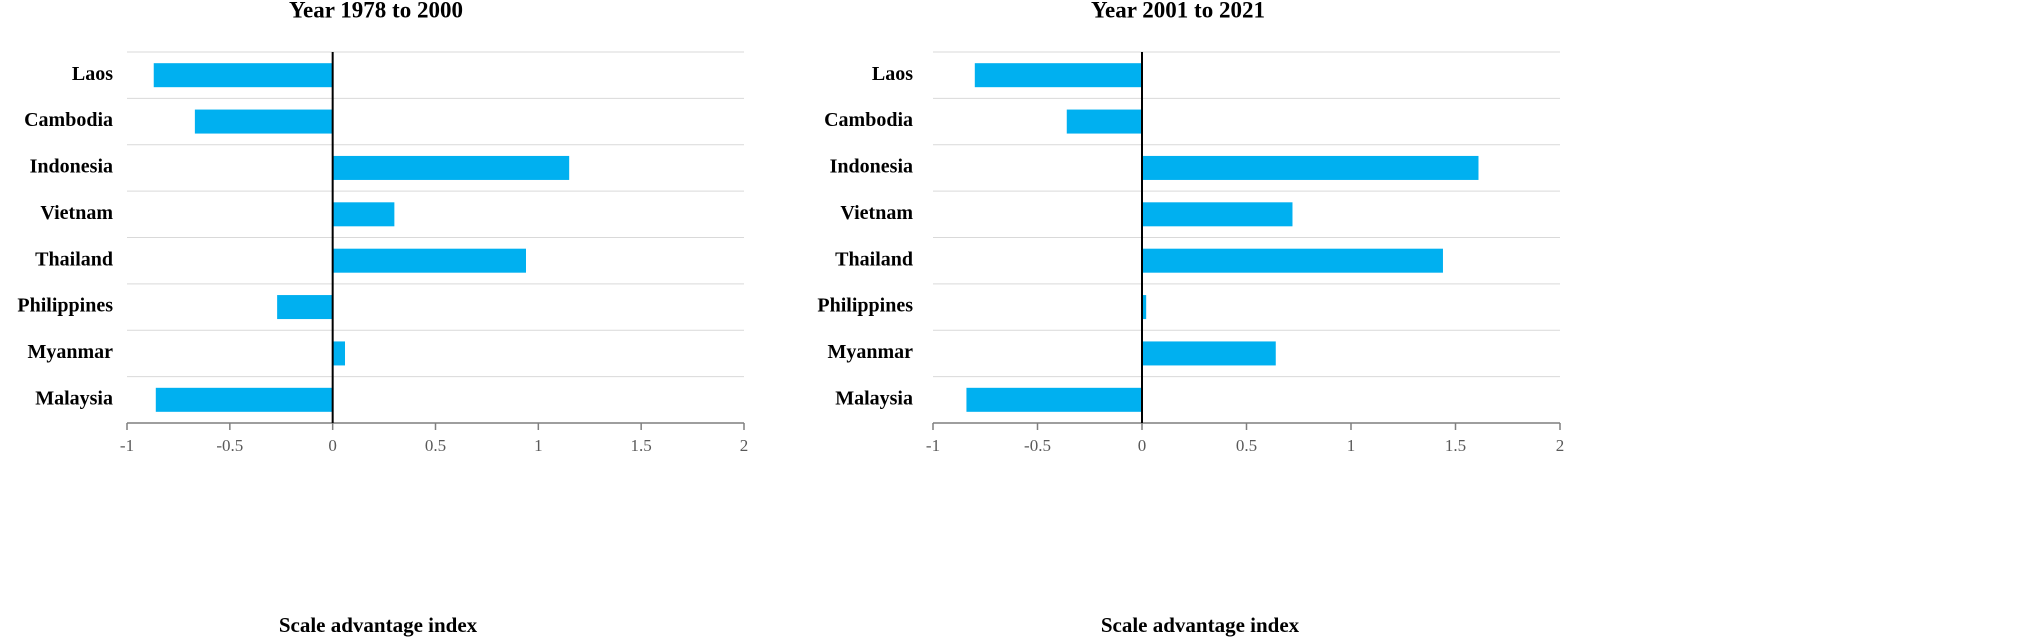 The height and width of the screenshot is (643, 2022). Describe the element at coordinates (1178, 11) in the screenshot. I see `chart-title: Year 2001 to 2021` at that location.